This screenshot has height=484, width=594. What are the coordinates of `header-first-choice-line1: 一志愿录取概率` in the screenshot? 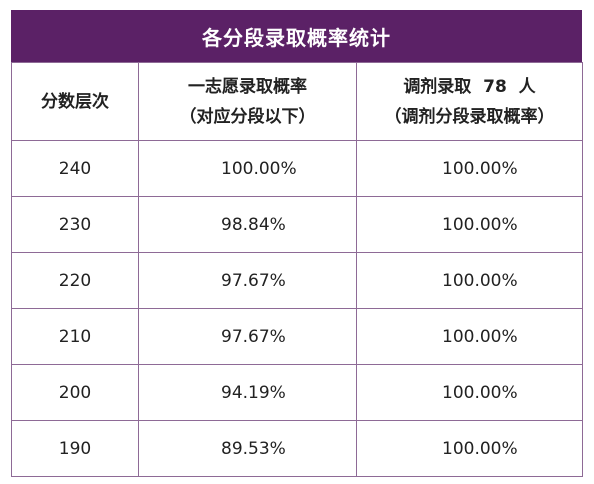 It's located at (247, 86).